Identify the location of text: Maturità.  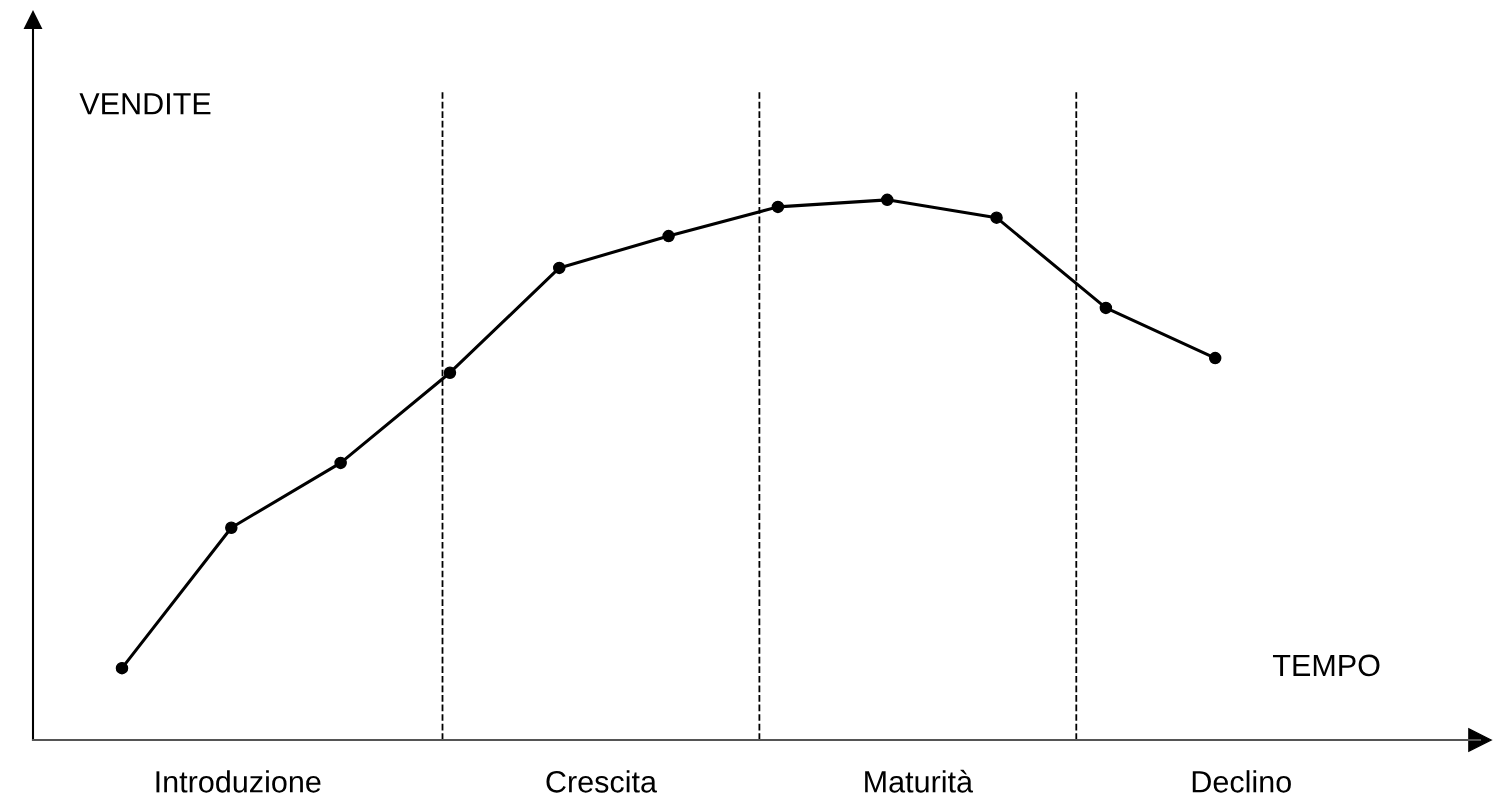
(919, 781).